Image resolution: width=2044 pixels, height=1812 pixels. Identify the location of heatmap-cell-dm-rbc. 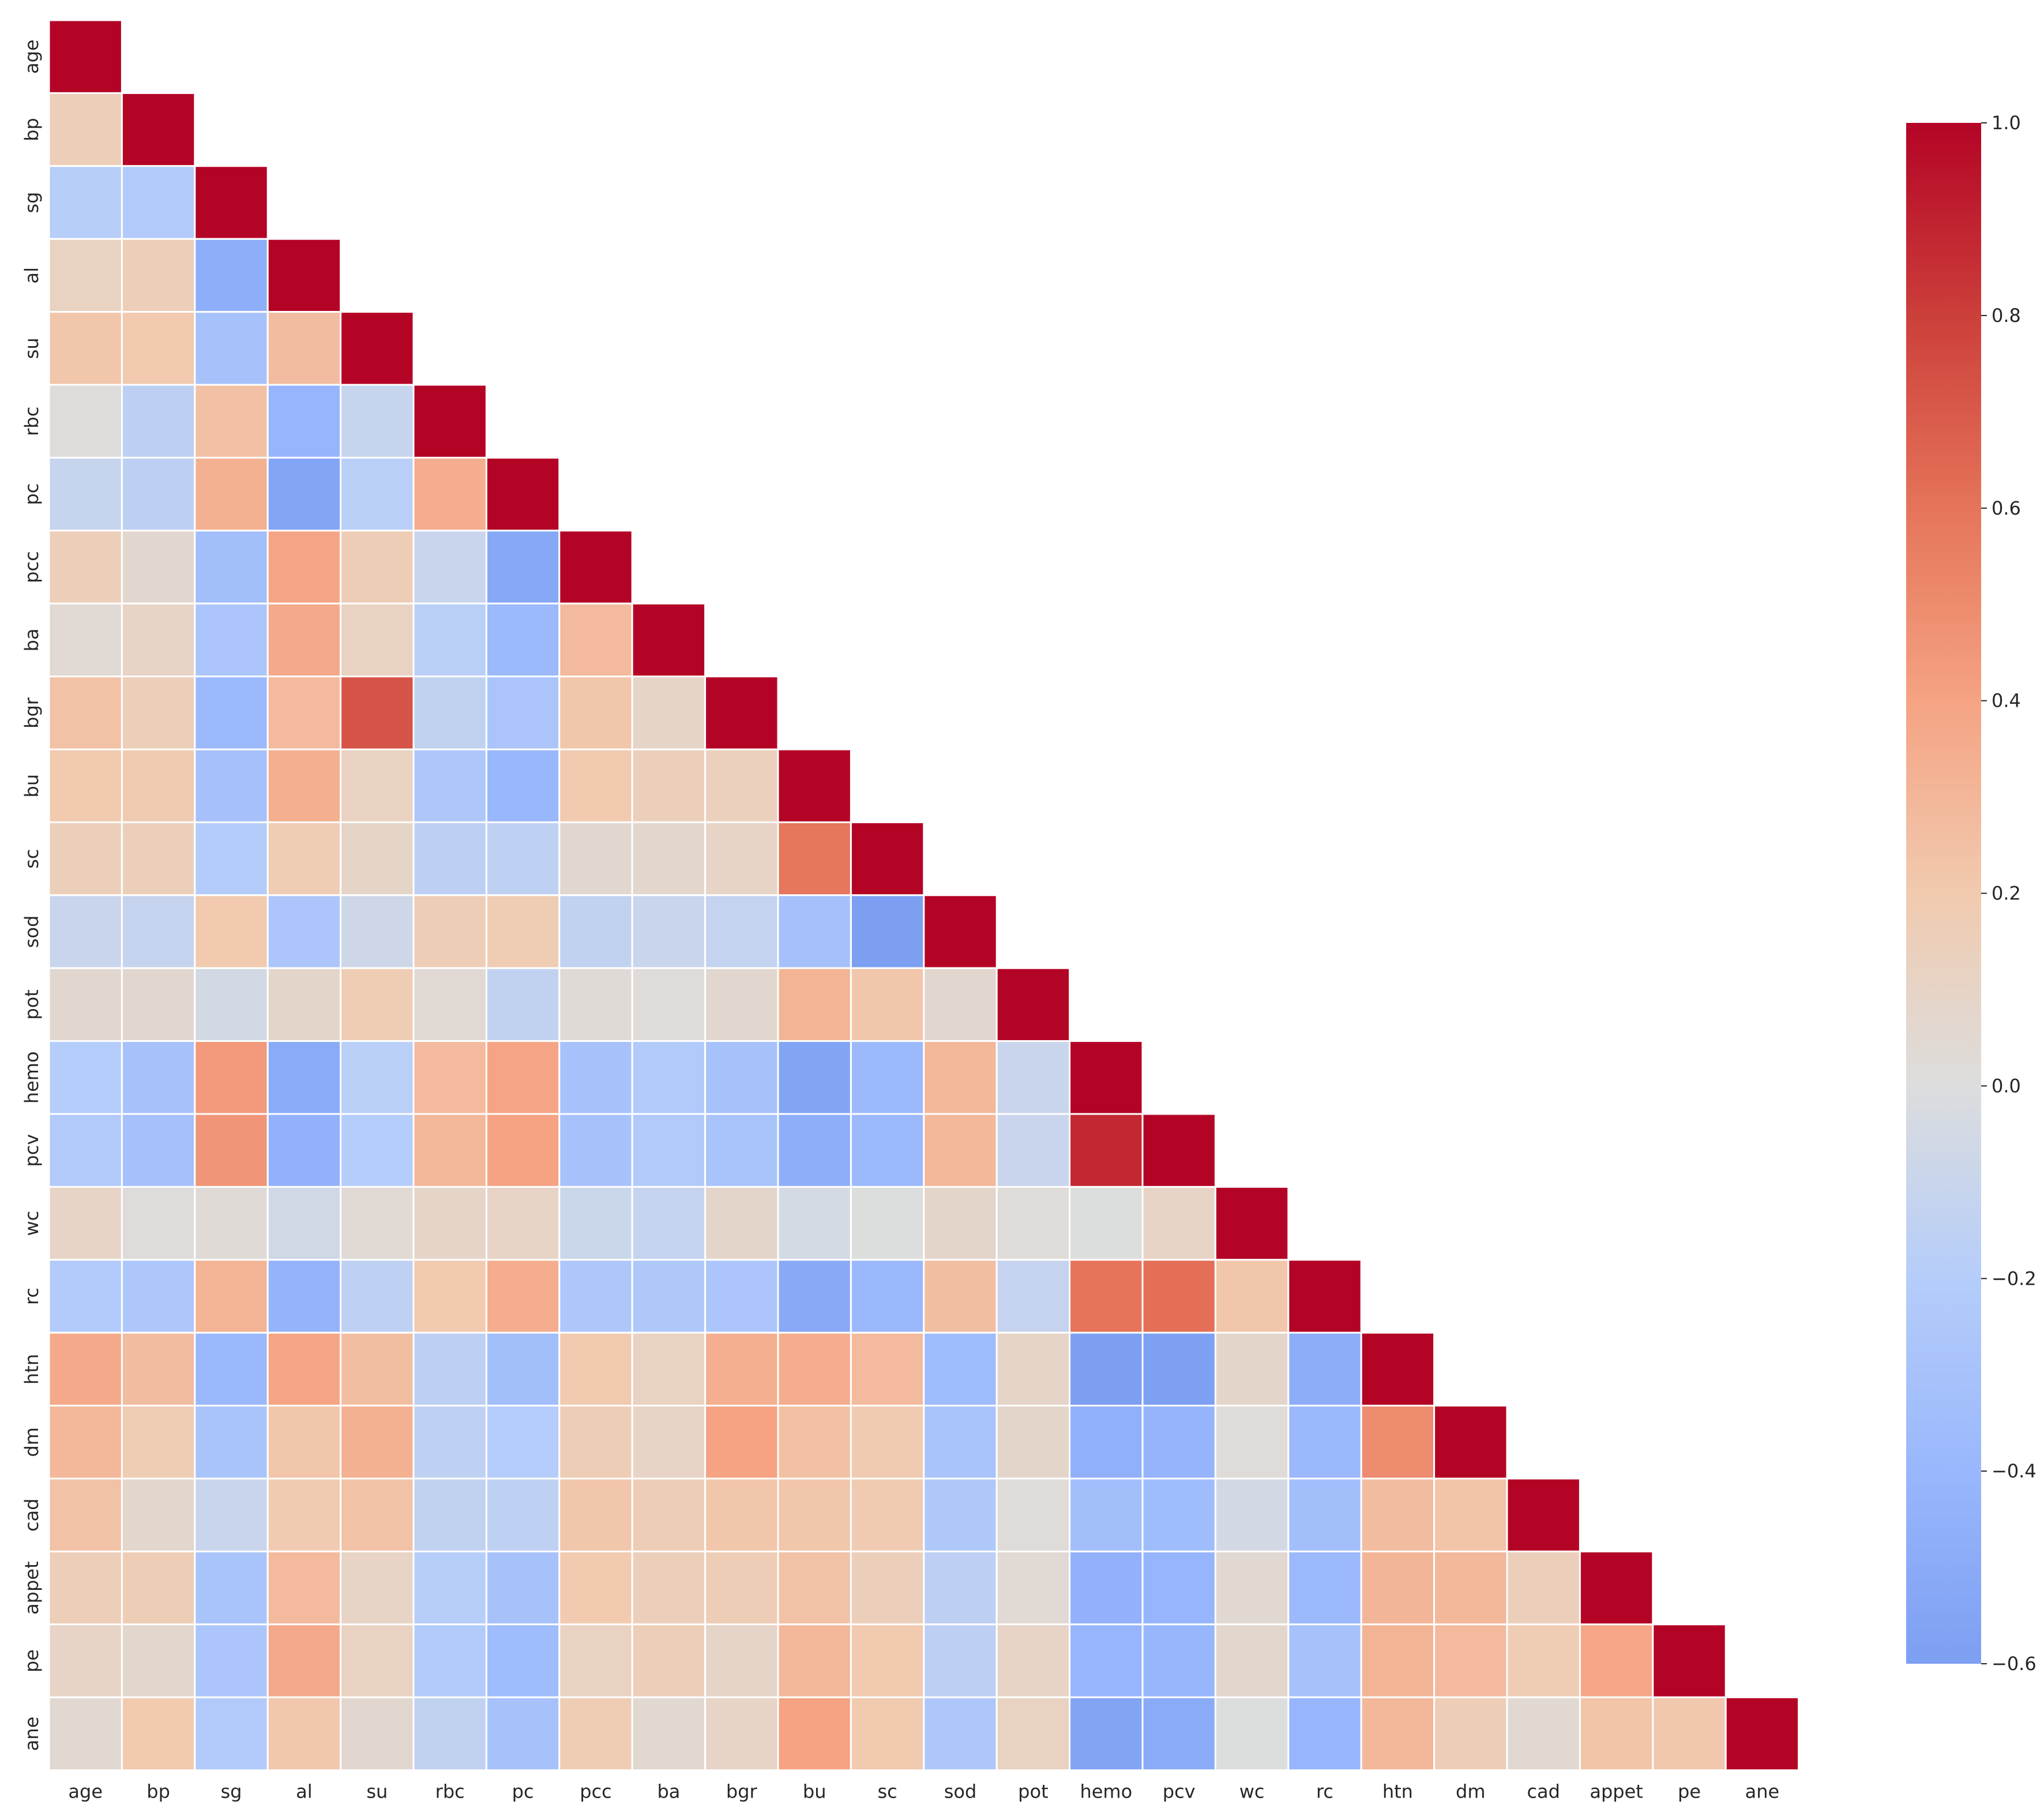
(449, 1442).